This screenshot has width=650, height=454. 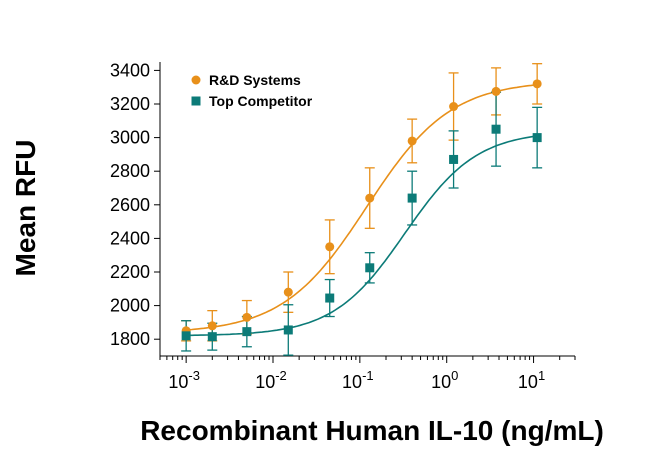 I want to click on y-tick-label: 2400, so click(x=130, y=238).